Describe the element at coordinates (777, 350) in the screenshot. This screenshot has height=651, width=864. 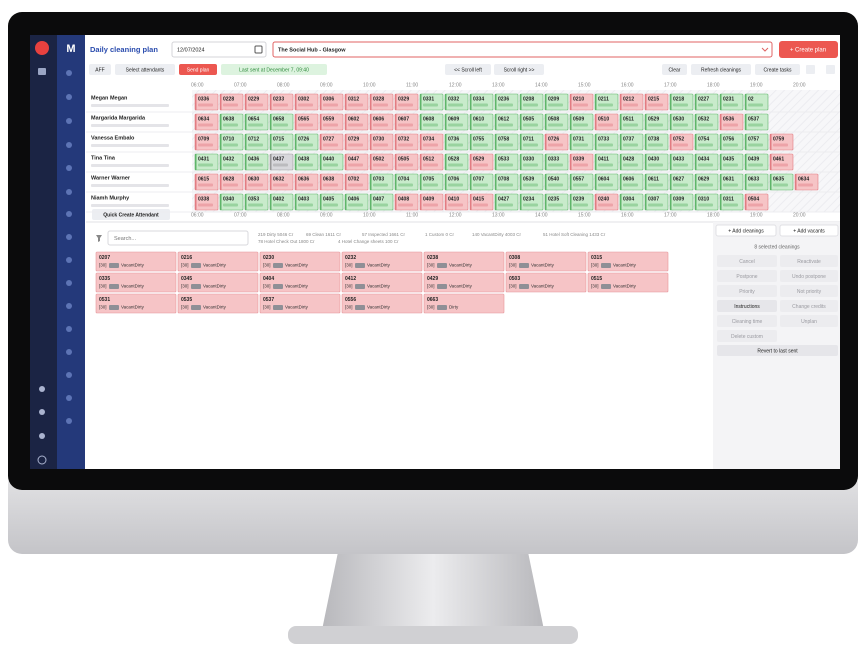
I see `revert-button` at that location.